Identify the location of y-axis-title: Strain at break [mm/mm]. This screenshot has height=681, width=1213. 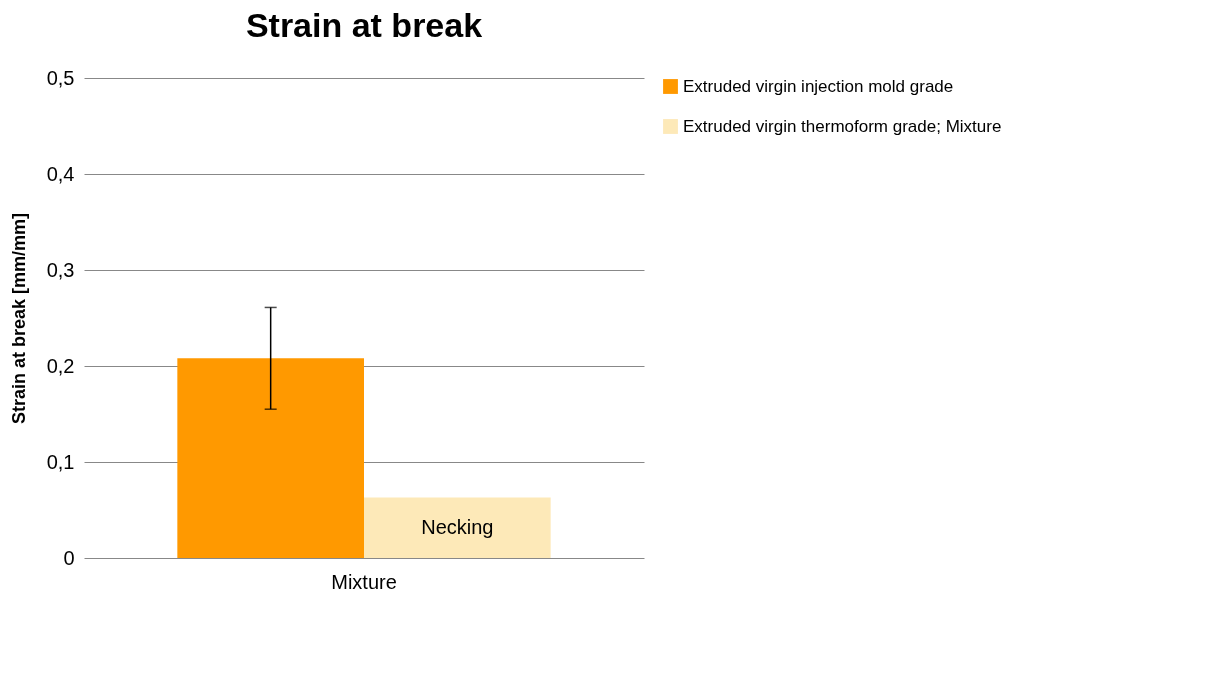
(18, 318).